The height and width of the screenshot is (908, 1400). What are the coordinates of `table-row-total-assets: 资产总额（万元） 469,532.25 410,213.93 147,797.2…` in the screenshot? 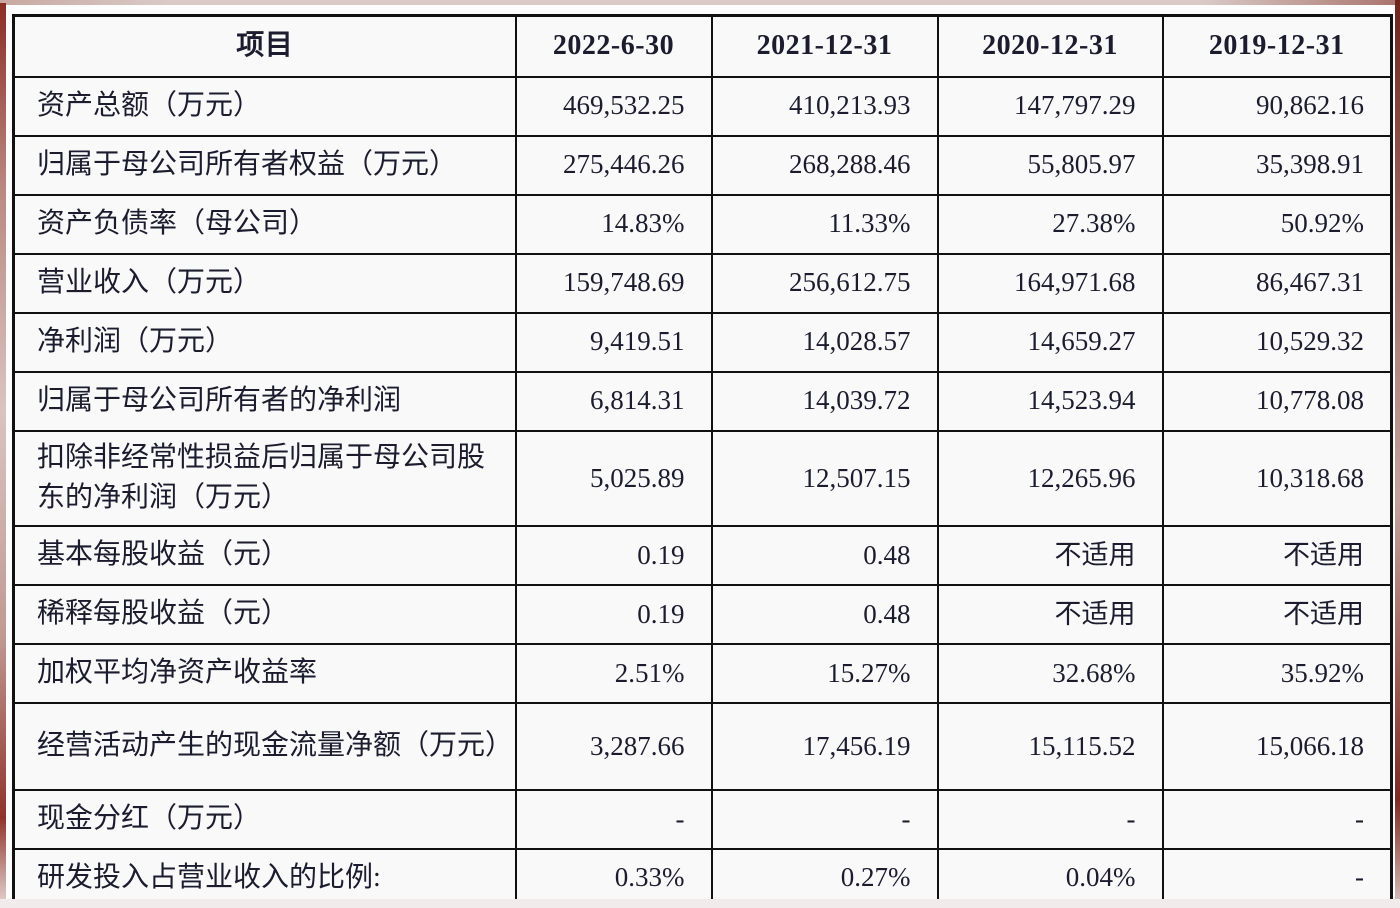 It's located at (702, 106).